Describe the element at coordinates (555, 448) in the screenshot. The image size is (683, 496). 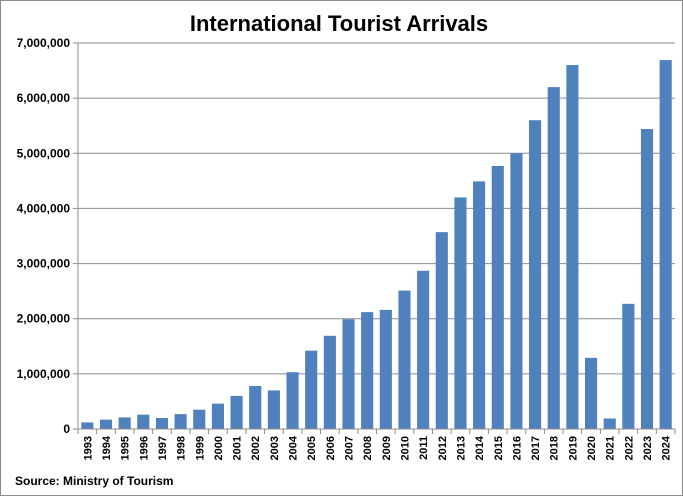
I see `x-tick-label: 2018` at that location.